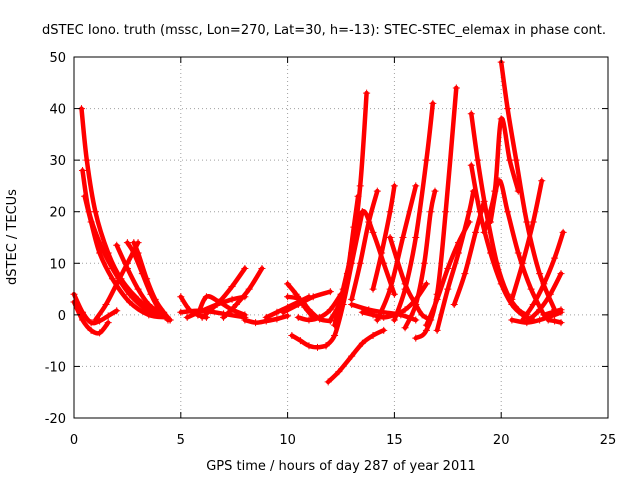 This screenshot has width=640, height=480. Describe the element at coordinates (383, 237) in the screenshot. I see `series-arc31` at that location.